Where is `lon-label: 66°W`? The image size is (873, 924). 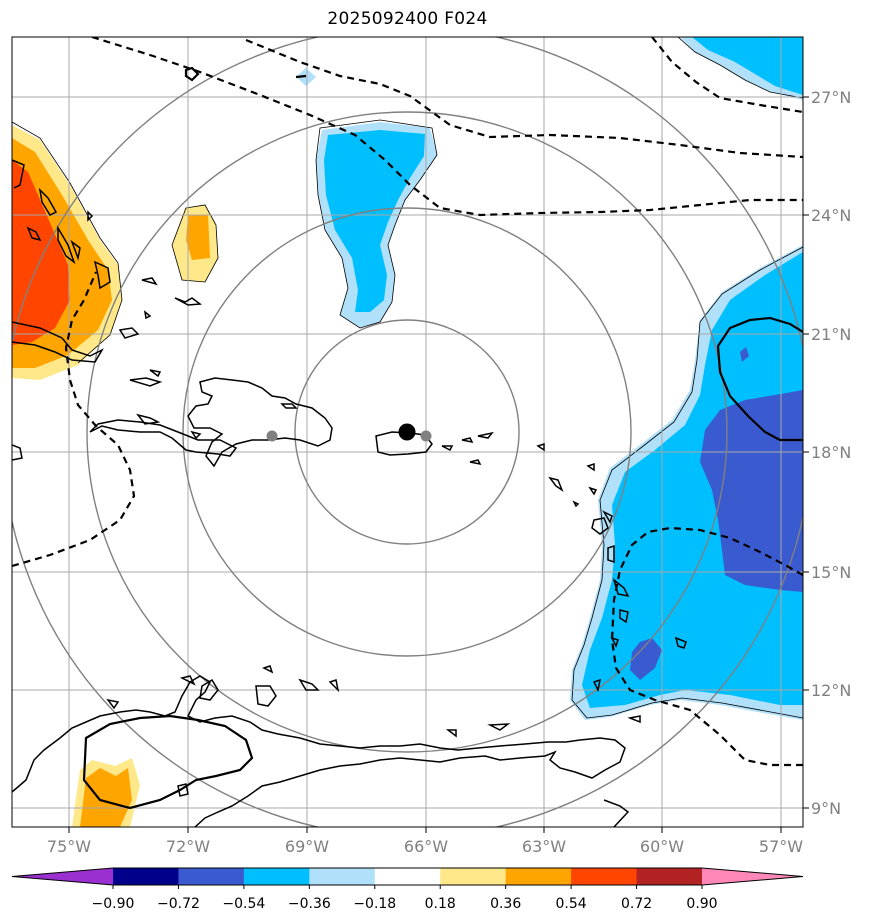
lon-label: 66°W is located at coordinates (426, 846).